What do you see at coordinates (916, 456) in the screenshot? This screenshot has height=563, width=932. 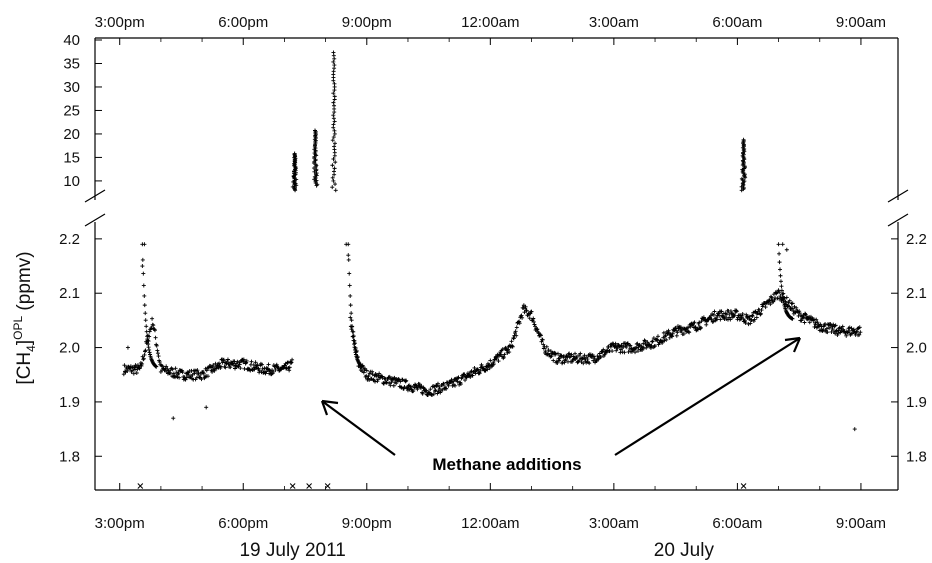 I see `y-tick-label-lower-right: 1.8` at bounding box center [916, 456].